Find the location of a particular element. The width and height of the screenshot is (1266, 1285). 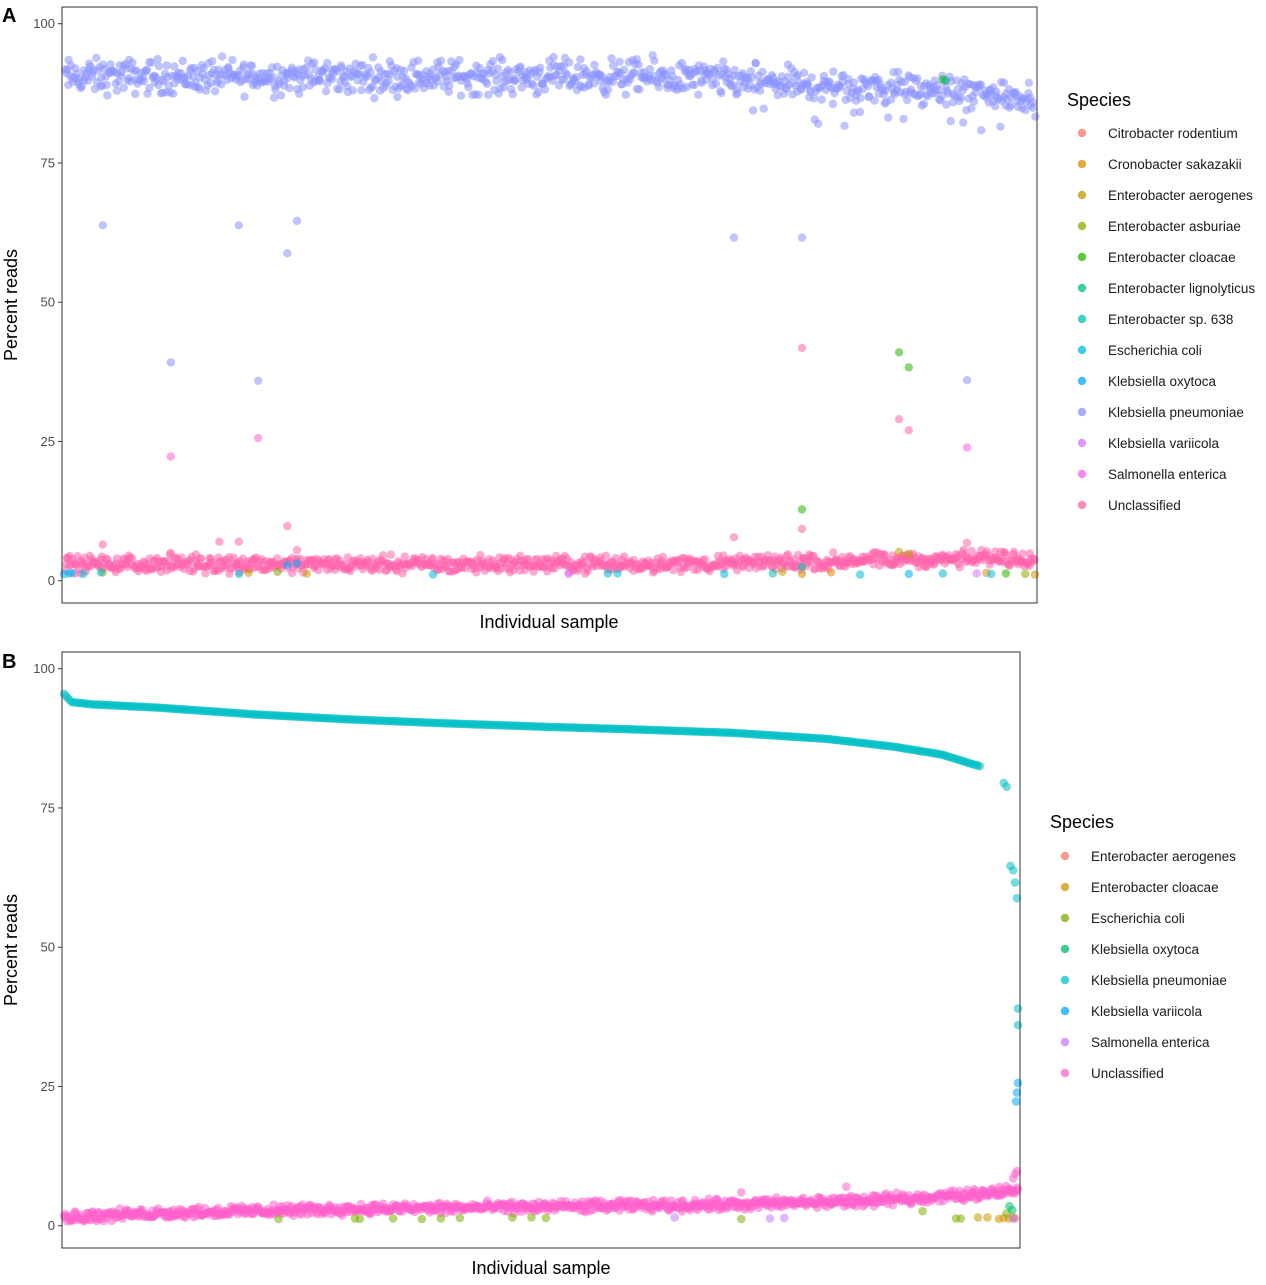

point-klebsiella-variicola is located at coordinates (1018, 1083).